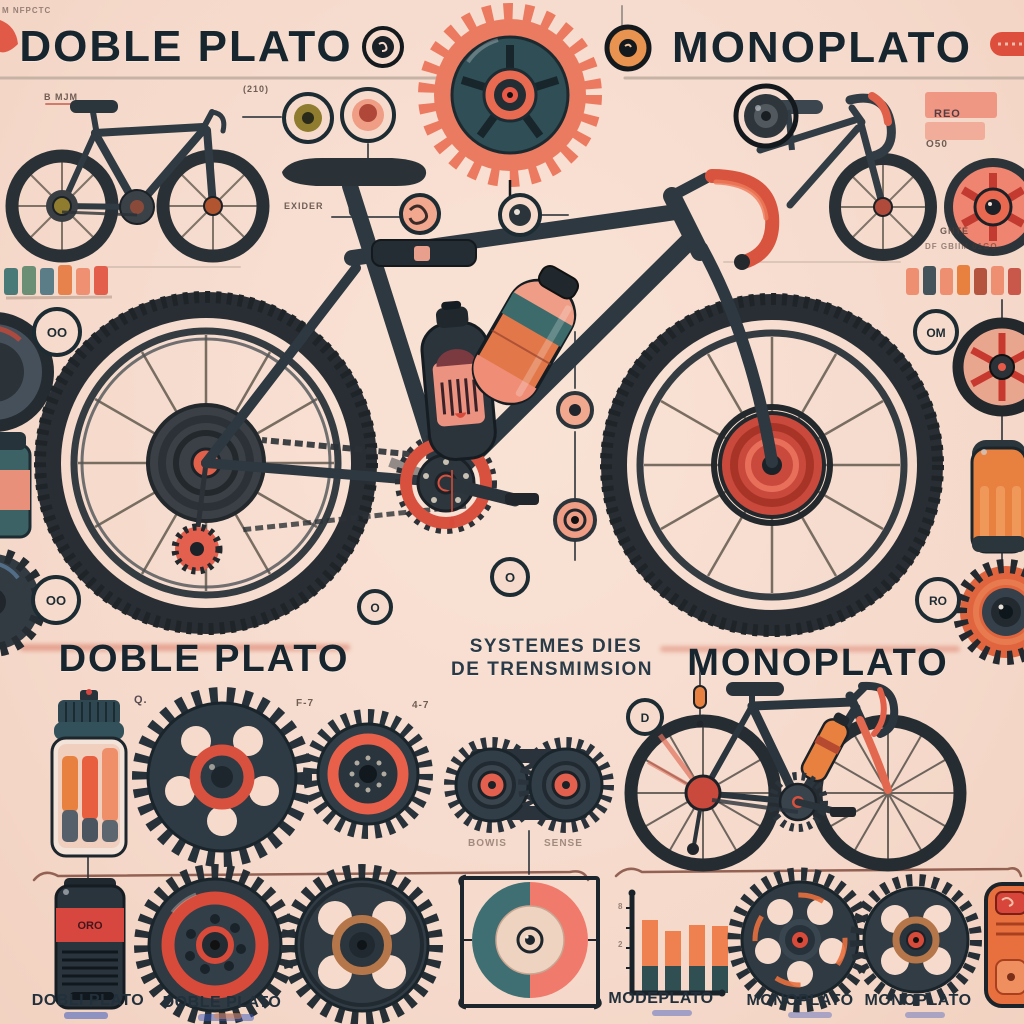 The width and height of the screenshot is (1024, 1024). I want to click on mono-gear-spoked, so click(916, 940).